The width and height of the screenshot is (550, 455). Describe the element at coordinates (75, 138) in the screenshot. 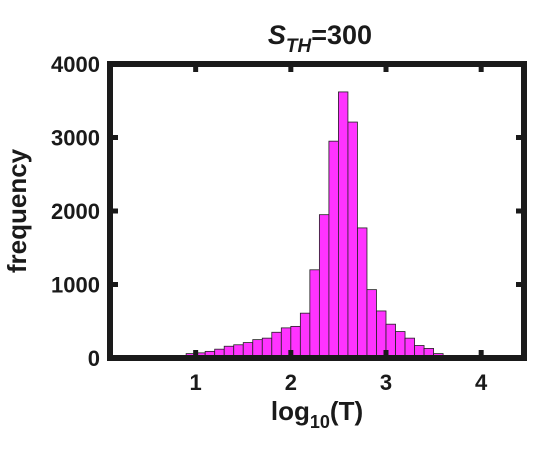

I see `y-tick-label-3000: 3000` at that location.